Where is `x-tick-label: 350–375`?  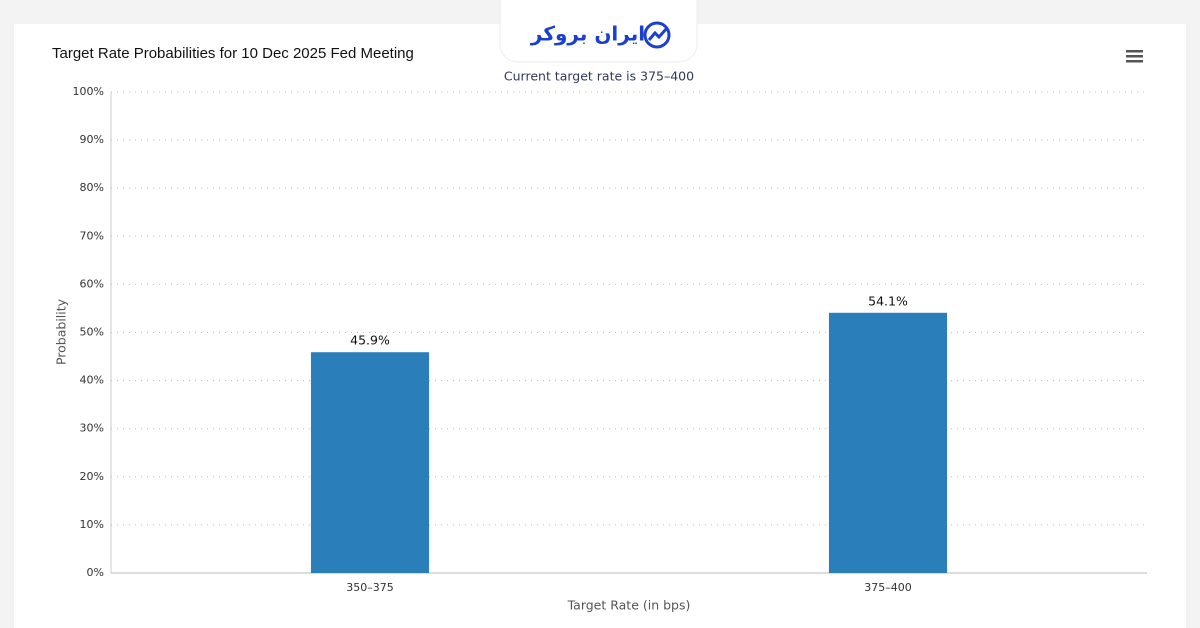
x-tick-label: 350–375 is located at coordinates (370, 587).